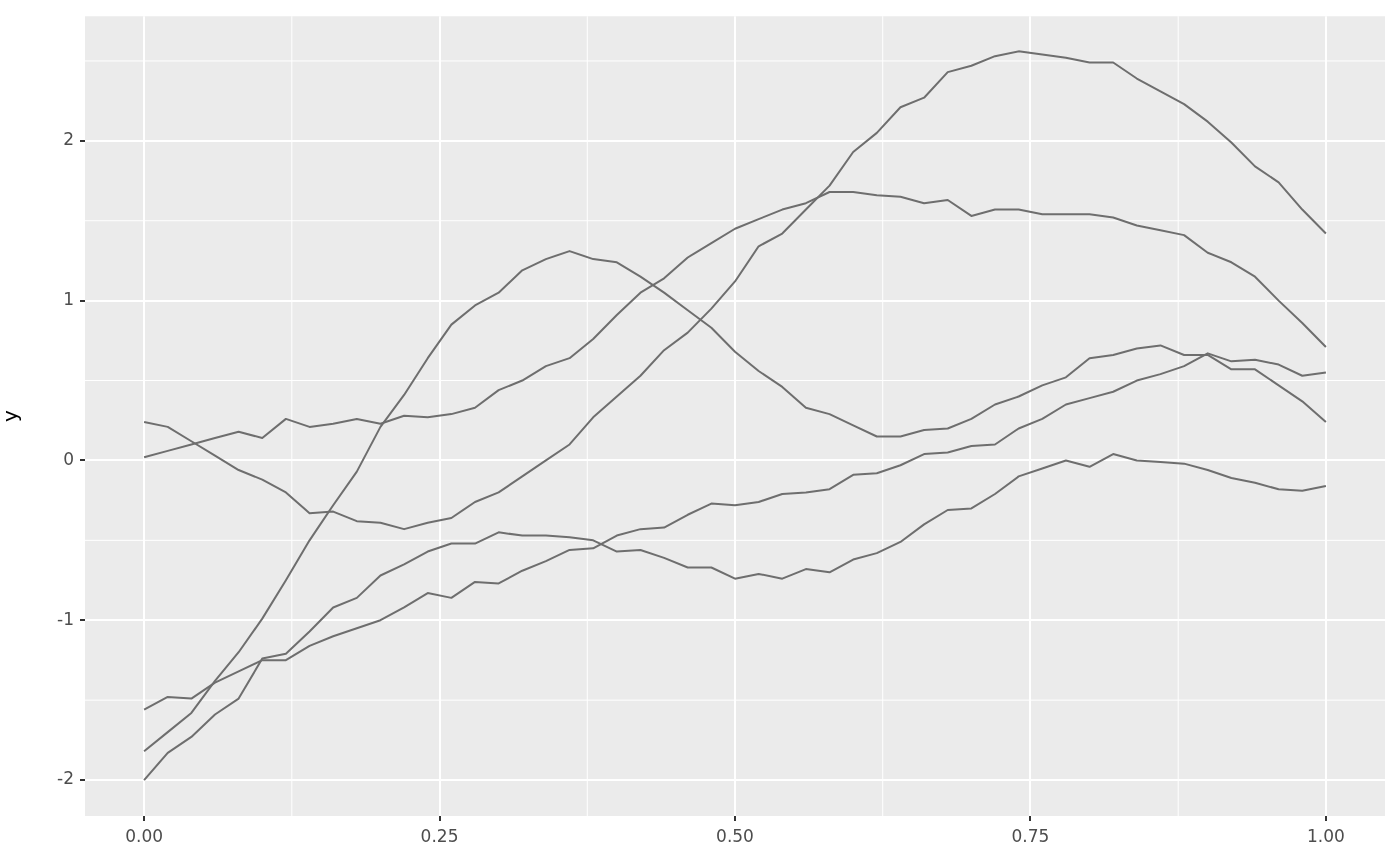 This screenshot has width=1400, height=866. What do you see at coordinates (144, 835) in the screenshot?
I see `x-tick-label: 0.00` at bounding box center [144, 835].